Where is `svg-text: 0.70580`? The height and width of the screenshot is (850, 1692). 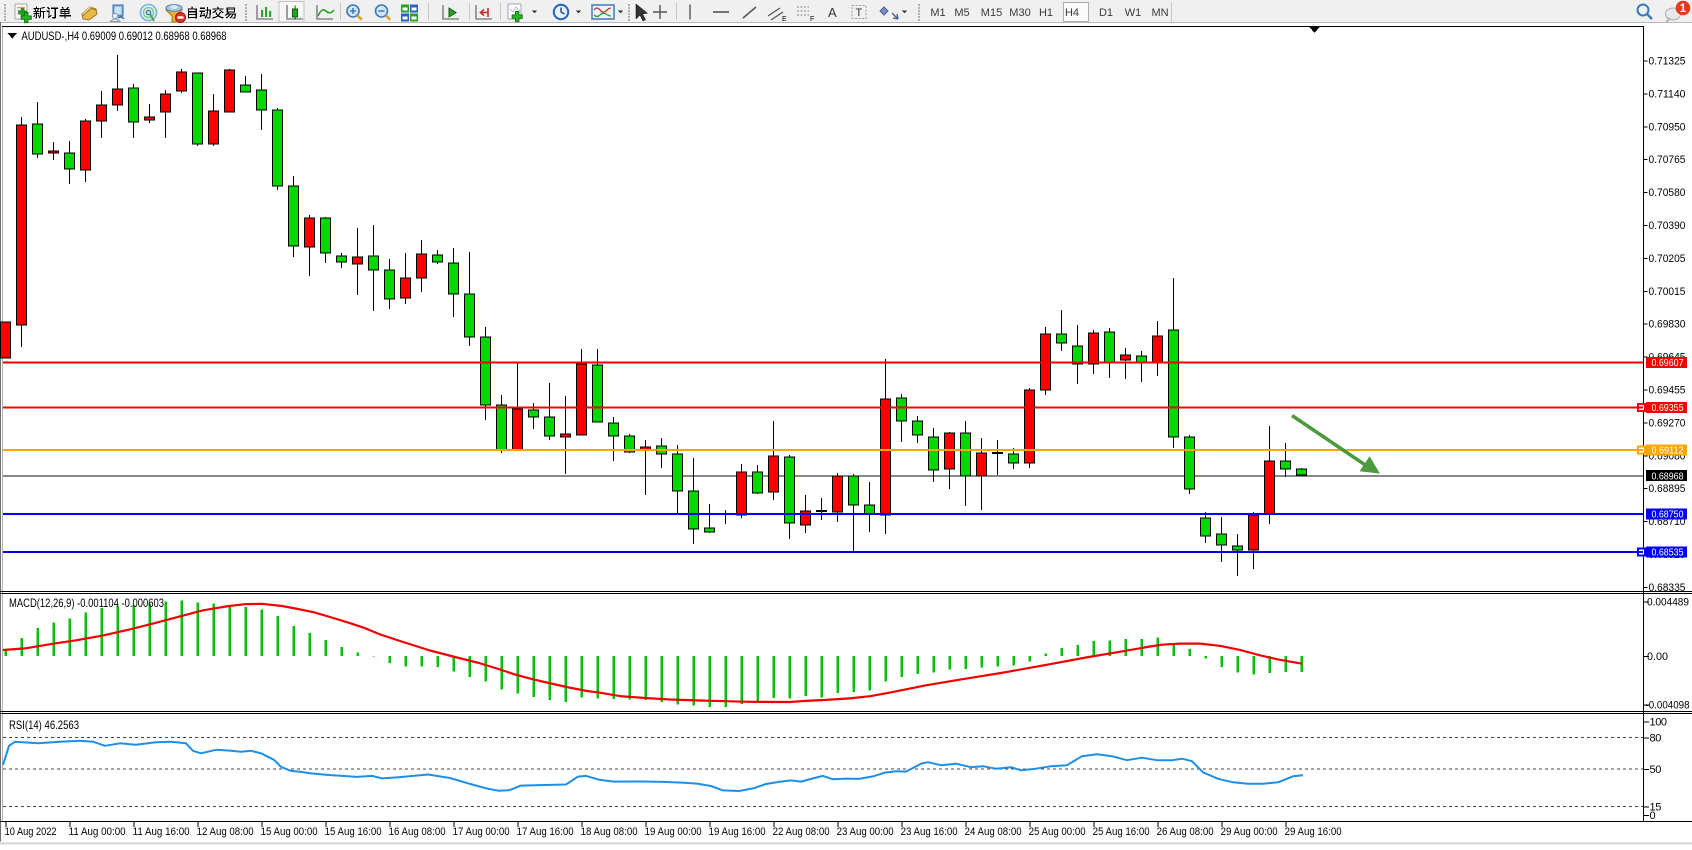 svg-text: 0.70580 is located at coordinates (1667, 193).